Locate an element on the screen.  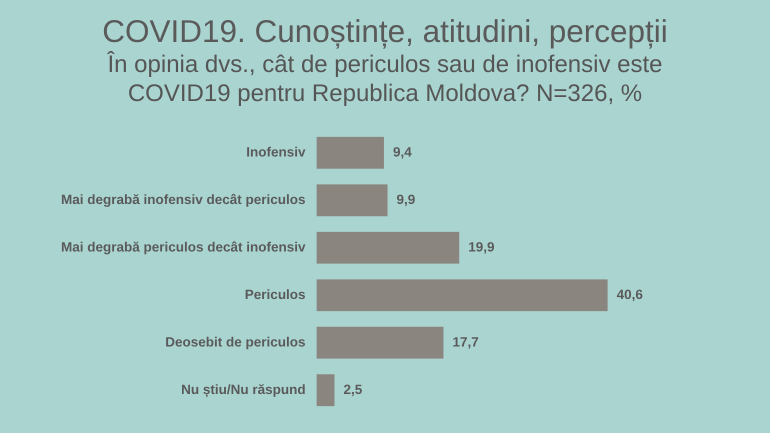
y-tick-label: Deosebit de periculos is located at coordinates (235, 342).